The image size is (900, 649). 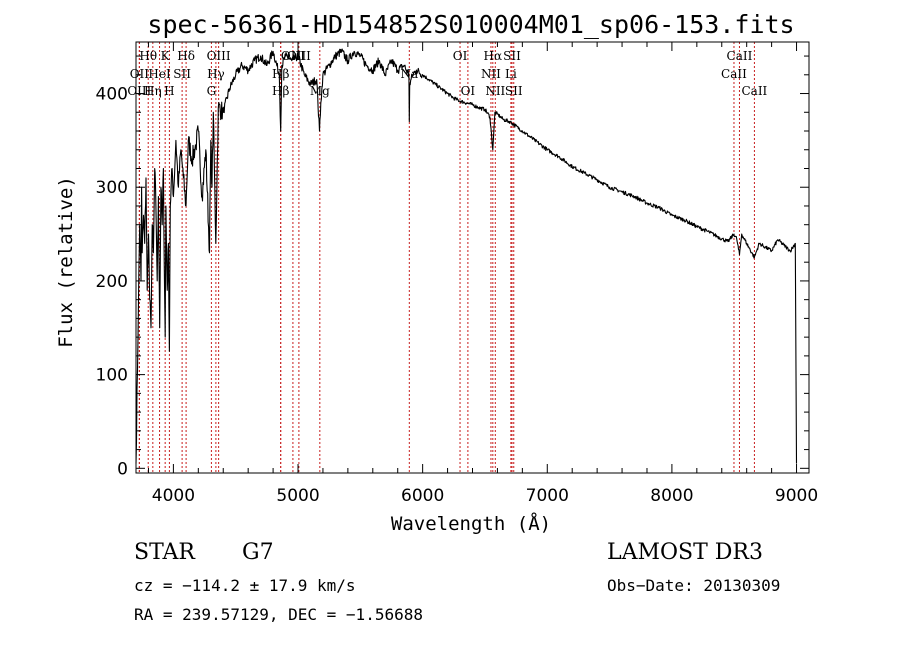 What do you see at coordinates (112, 188) in the screenshot?
I see `y-tick-label: 300` at bounding box center [112, 188].